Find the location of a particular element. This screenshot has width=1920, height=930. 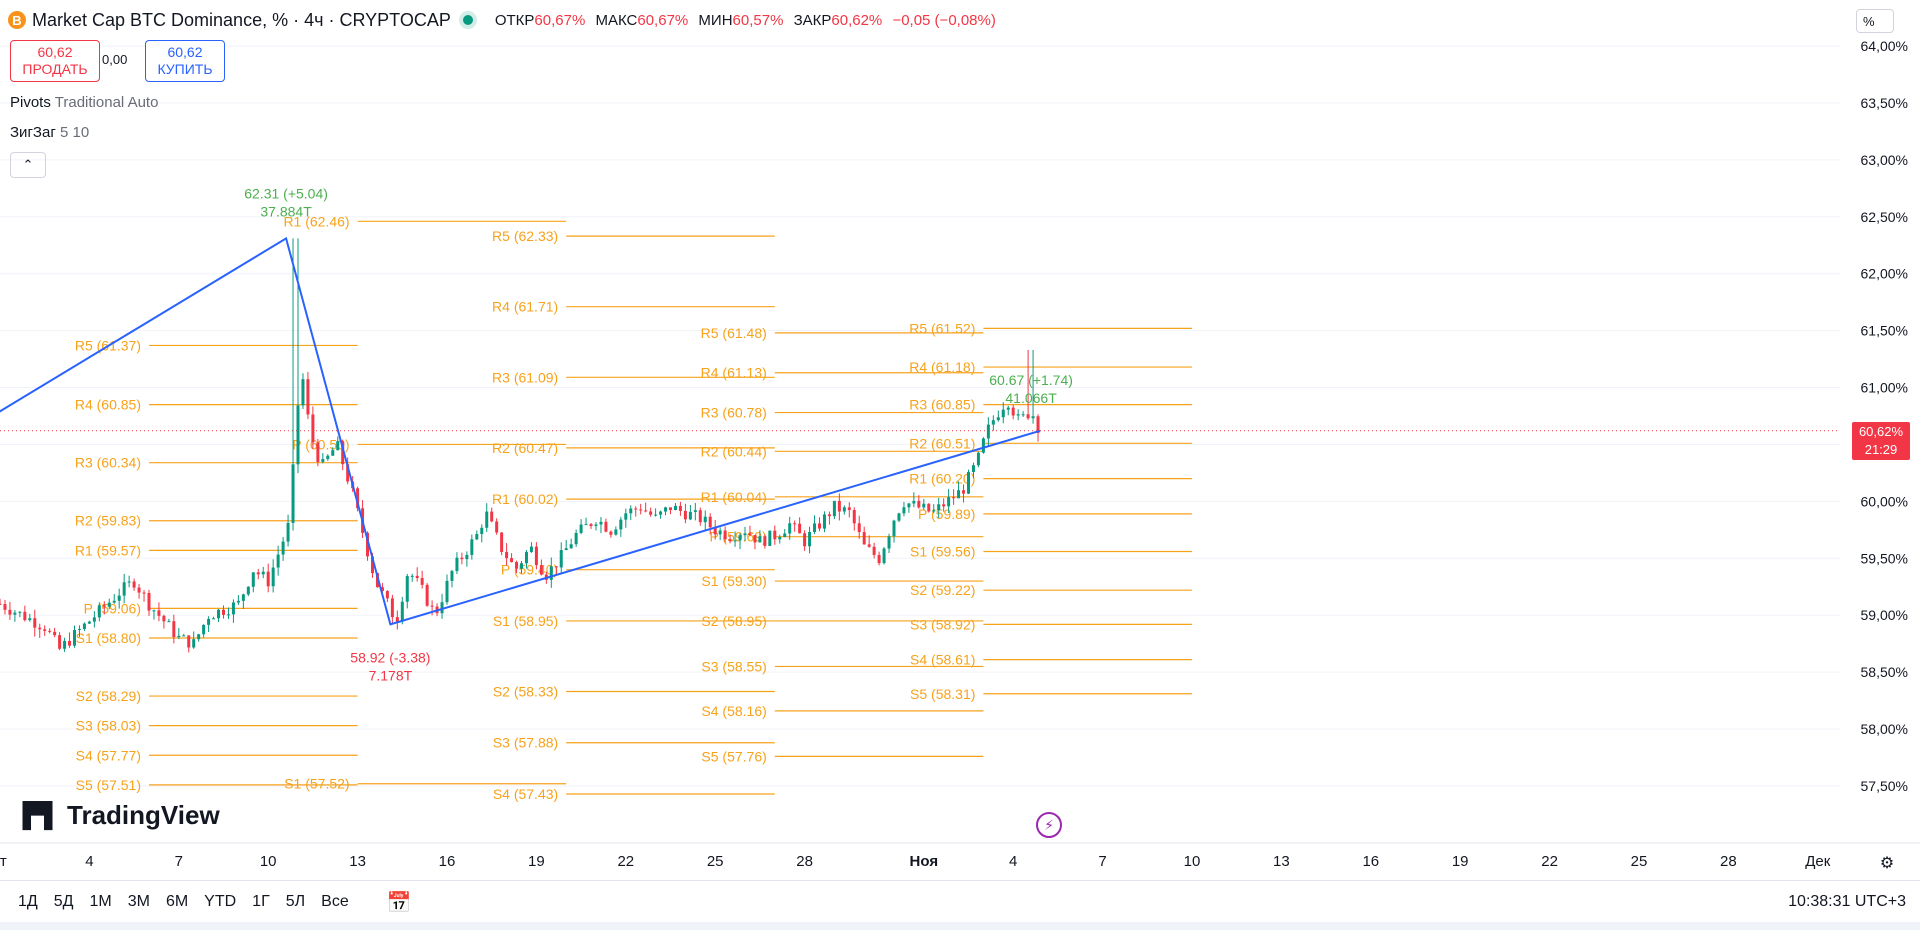

range-1d-button: 1Д is located at coordinates (28, 901).